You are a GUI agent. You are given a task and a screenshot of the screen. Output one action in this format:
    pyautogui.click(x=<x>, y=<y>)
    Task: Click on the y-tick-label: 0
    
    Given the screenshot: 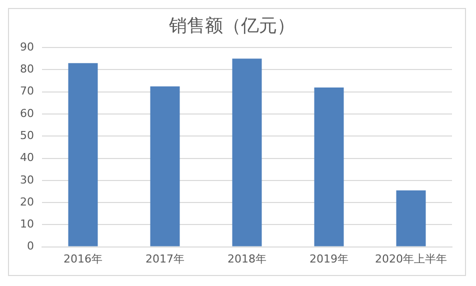 What is the action you would take?
    pyautogui.click(x=30, y=246)
    